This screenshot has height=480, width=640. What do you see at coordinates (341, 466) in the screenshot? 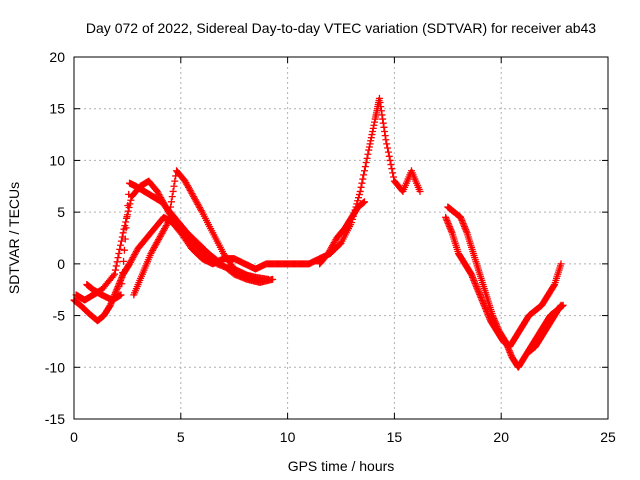
I see `x-axis-label: GPS time / hours` at bounding box center [341, 466].